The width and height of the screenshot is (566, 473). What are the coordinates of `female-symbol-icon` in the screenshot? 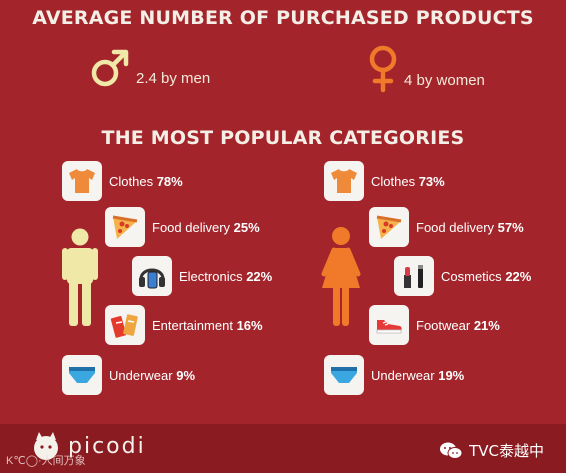 It's located at (383, 69).